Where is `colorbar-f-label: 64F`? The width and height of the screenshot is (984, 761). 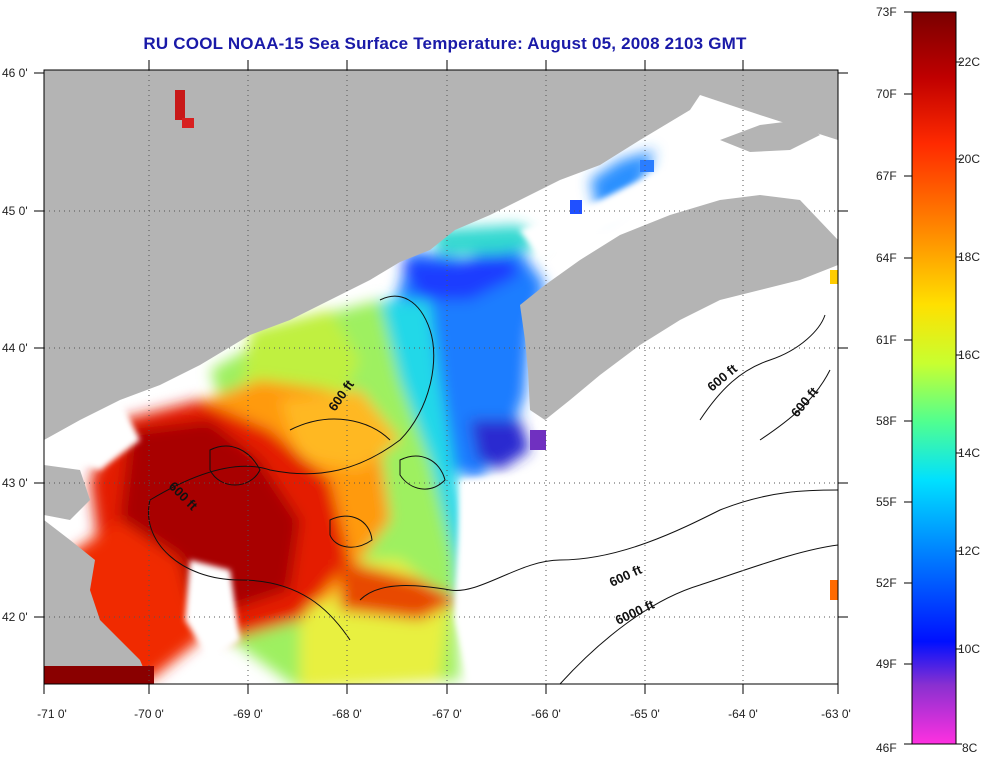 colorbar-f-label: 64F is located at coordinates (886, 258).